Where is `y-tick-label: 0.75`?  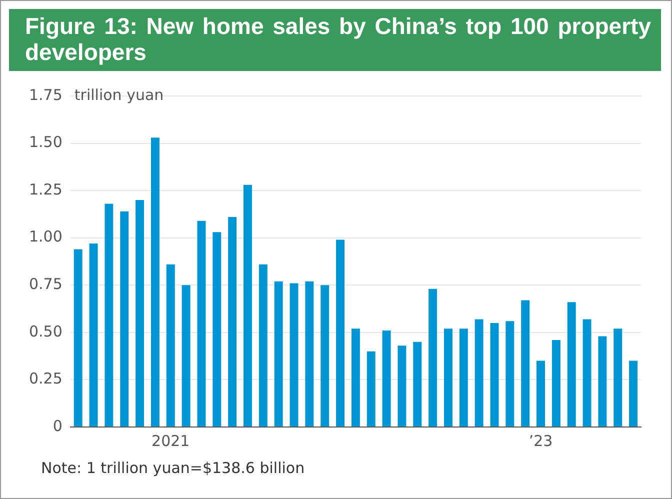
y-tick-label: 0.75 is located at coordinates (45, 284).